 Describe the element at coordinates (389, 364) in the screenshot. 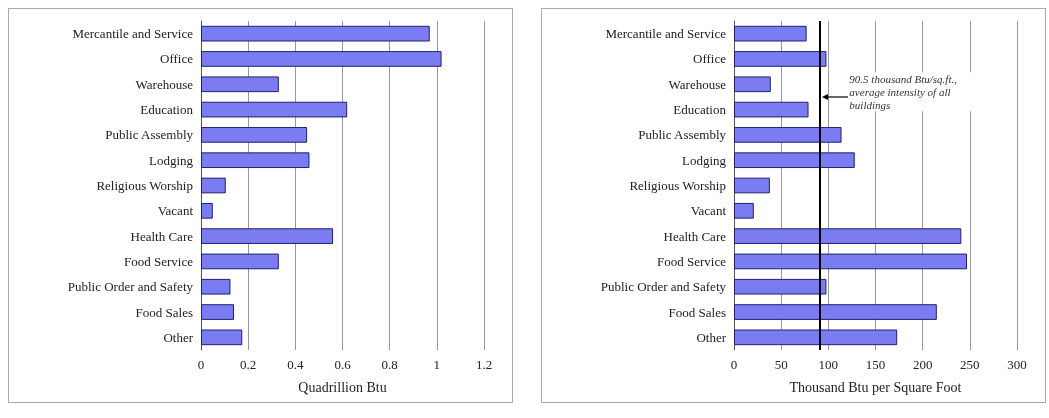

I see `x-tick-label: 0.8` at that location.